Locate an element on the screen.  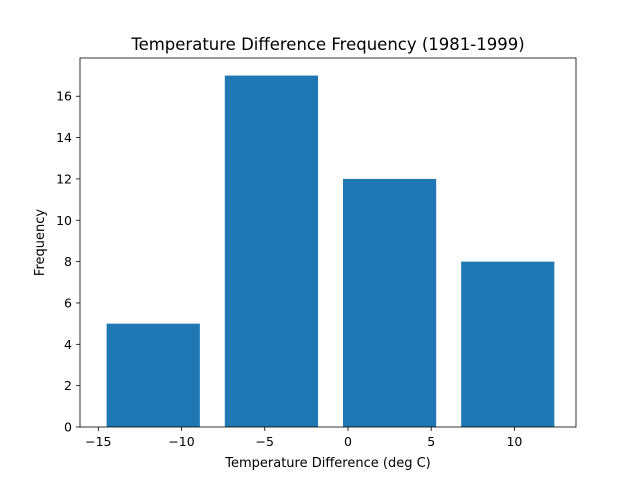
y-tick-label: 0 is located at coordinates (68, 427).